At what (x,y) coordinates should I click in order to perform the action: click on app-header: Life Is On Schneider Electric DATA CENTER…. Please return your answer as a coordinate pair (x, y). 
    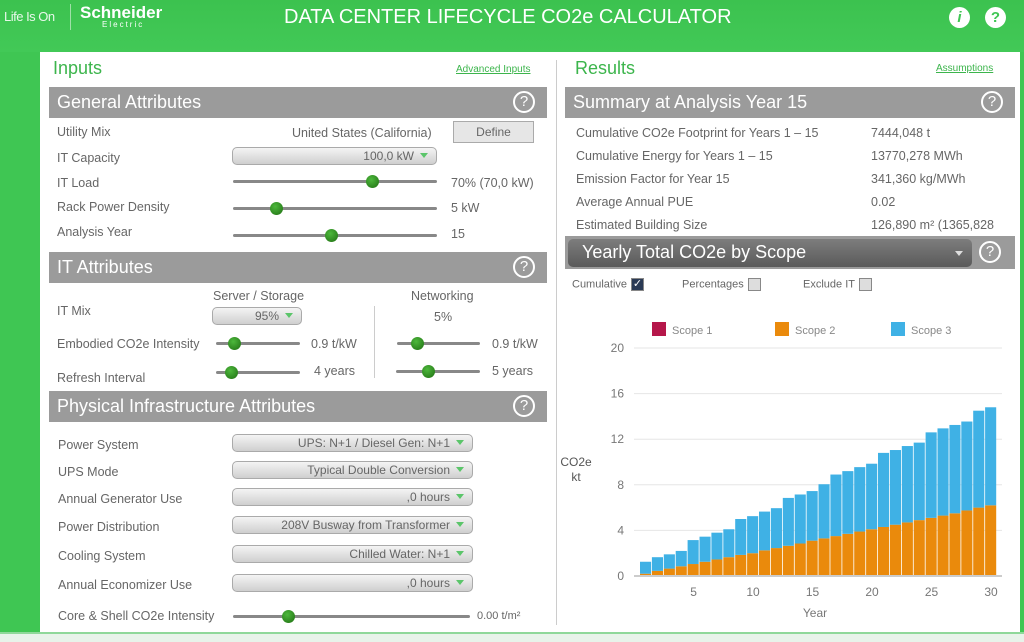
    Looking at the image, I should click on (512, 26).